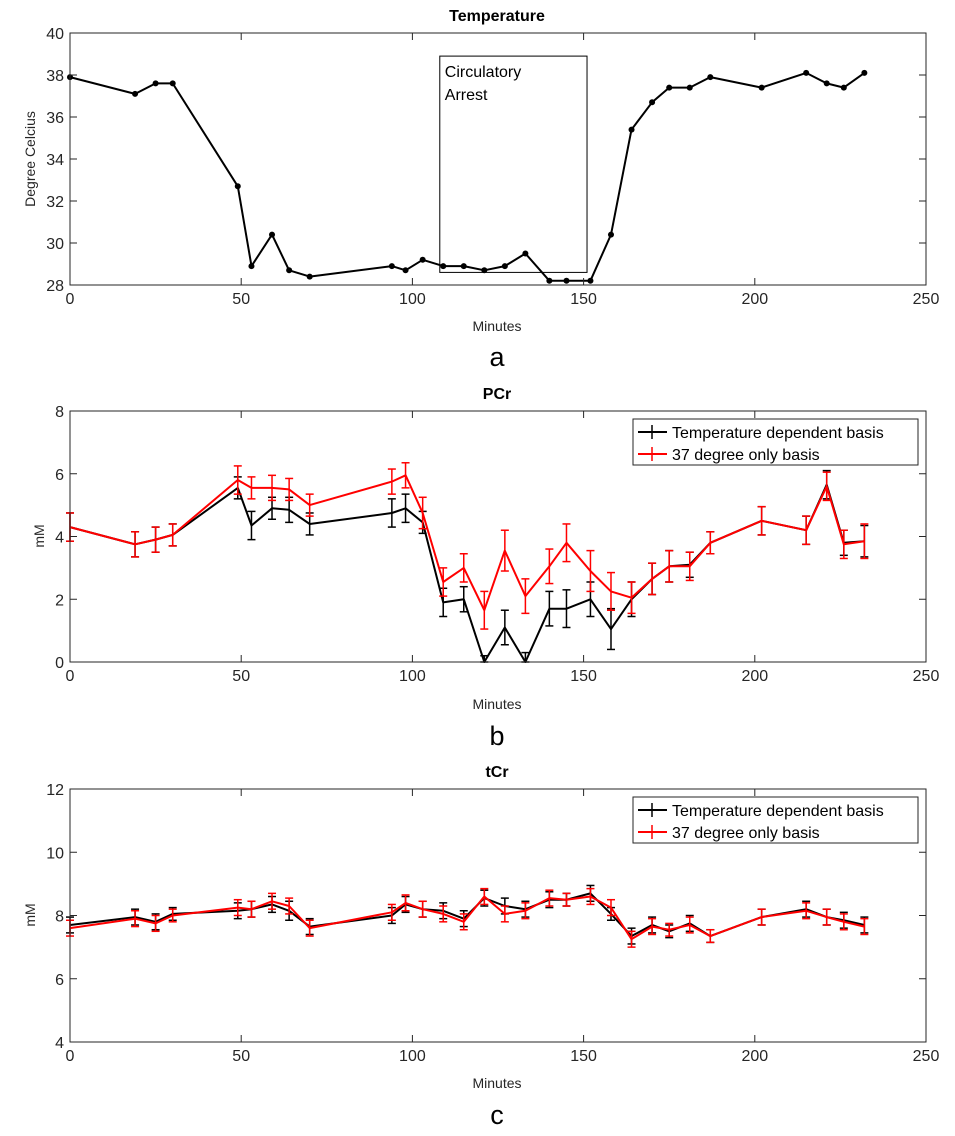 The image size is (955, 1136). What do you see at coordinates (778, 811) in the screenshot?
I see `panel-c-legend-label-0: Temperature dependent basis` at bounding box center [778, 811].